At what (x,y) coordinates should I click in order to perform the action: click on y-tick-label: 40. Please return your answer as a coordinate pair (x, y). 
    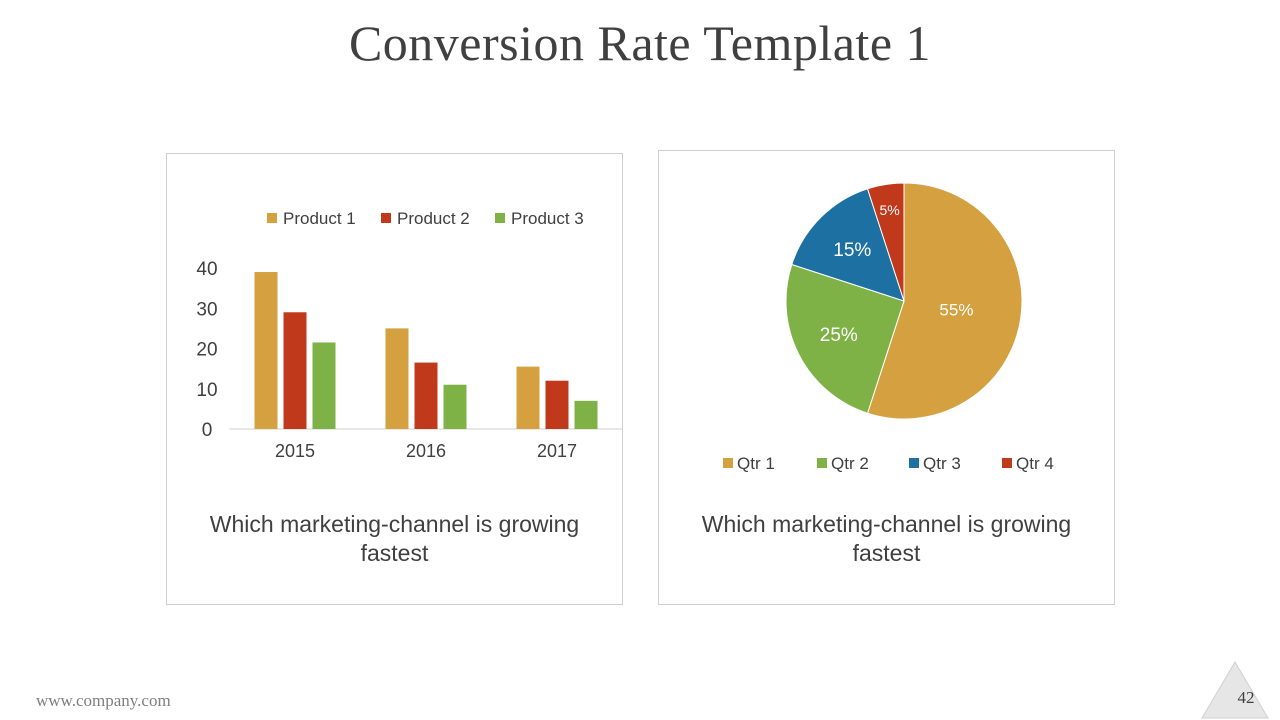
    Looking at the image, I should click on (206, 269).